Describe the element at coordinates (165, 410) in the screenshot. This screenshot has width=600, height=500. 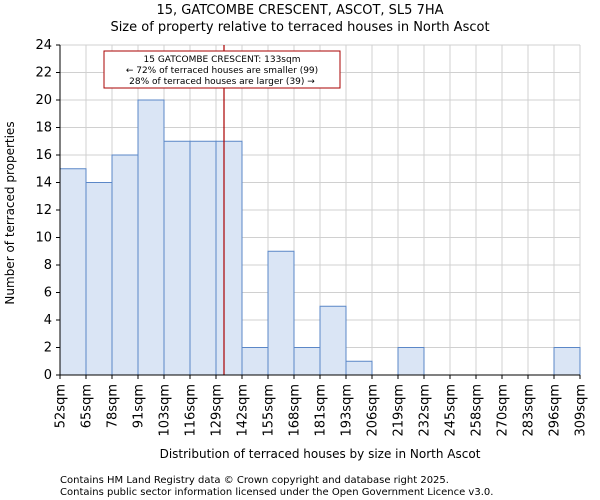
I see `x-tick-label: 103sqm` at that location.